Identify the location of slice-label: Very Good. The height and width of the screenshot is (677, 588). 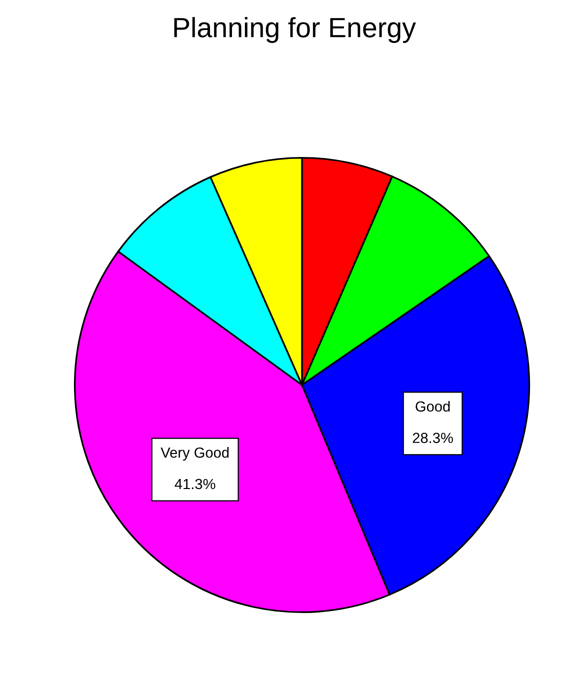
(194, 454).